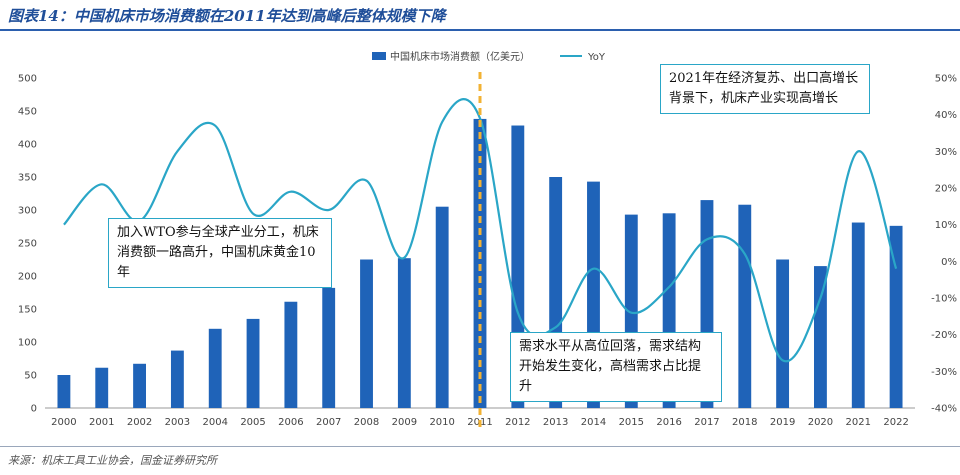 Image resolution: width=960 pixels, height=475 pixels. What do you see at coordinates (366, 422) in the screenshot?
I see `x-tick-label: 2008` at bounding box center [366, 422].